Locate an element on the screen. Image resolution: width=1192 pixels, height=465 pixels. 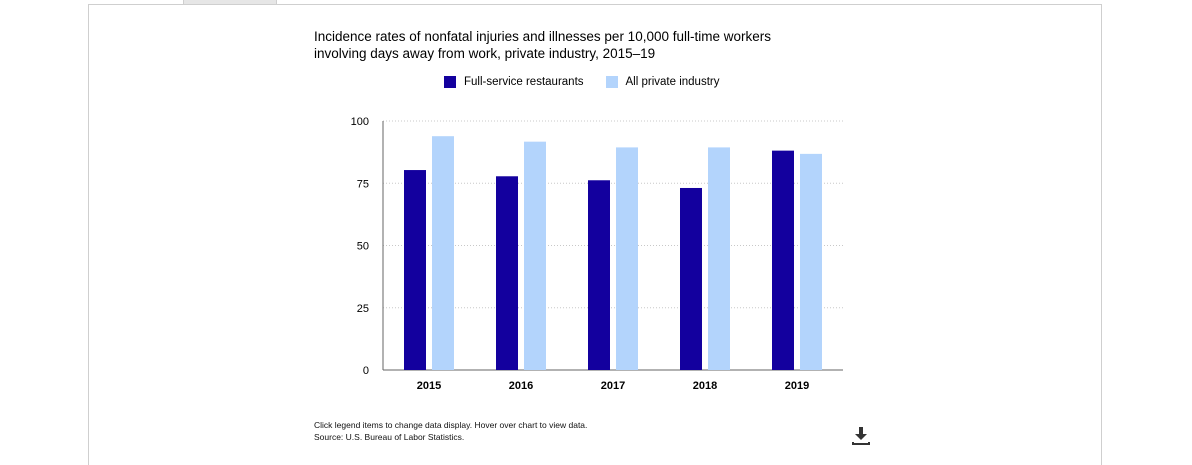
legend-item-full-service-restaurants: Full-service restaurants is located at coordinates (514, 82).